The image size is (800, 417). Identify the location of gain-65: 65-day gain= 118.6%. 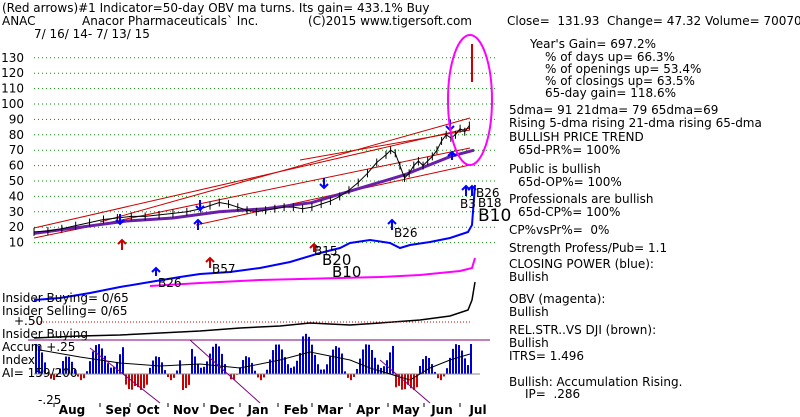
(611, 93).